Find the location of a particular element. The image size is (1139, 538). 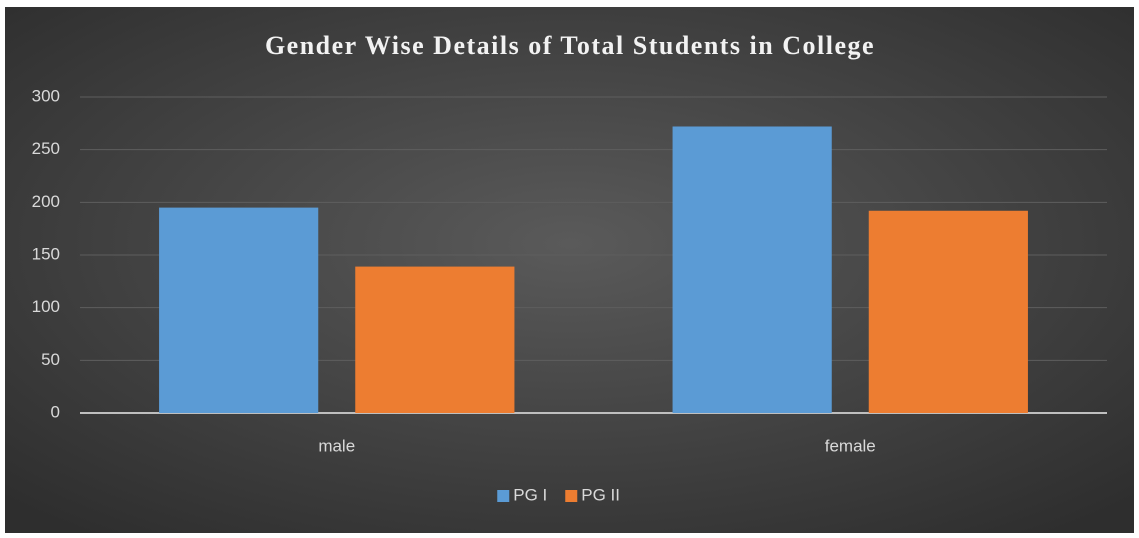

y-tick-label: 250 is located at coordinates (46, 148).